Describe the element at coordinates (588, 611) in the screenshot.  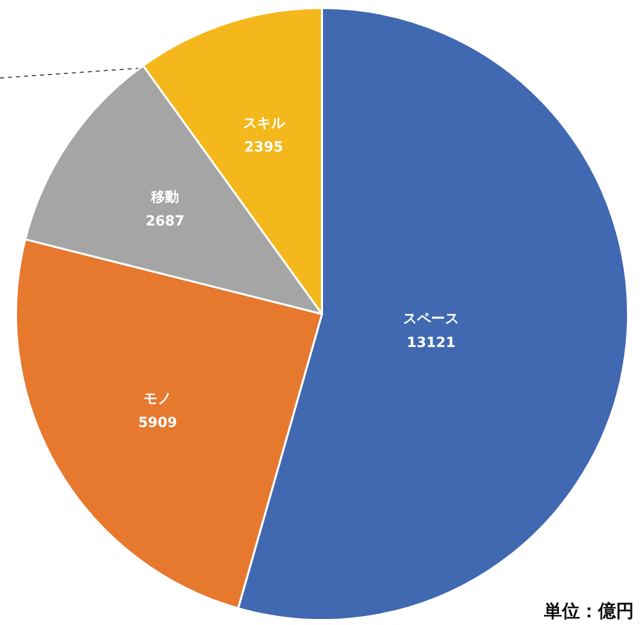
I see `text: 単位：億円` at that location.